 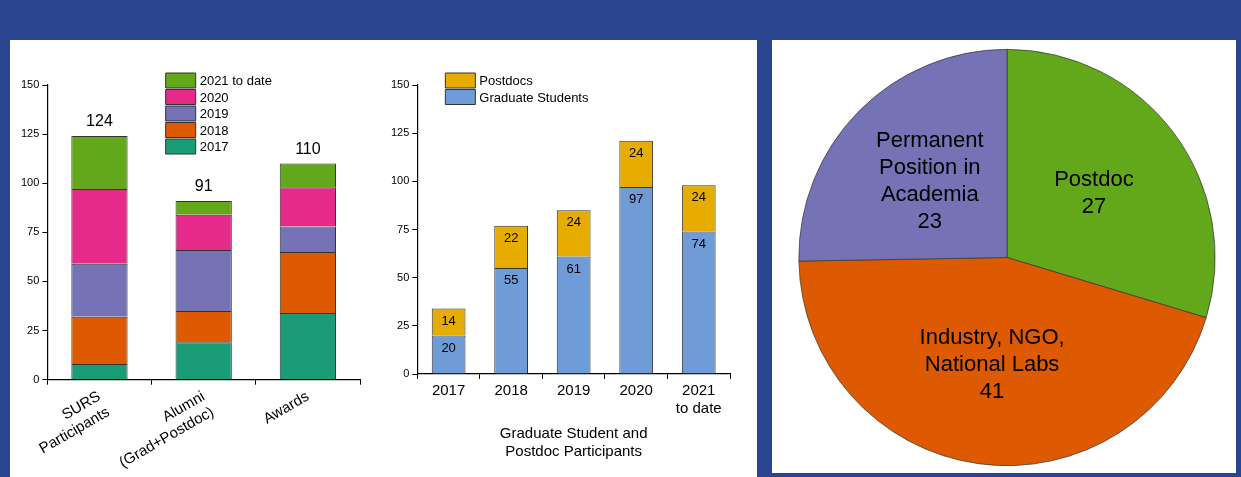 What do you see at coordinates (573, 268) in the screenshot?
I see `data-label: 61` at bounding box center [573, 268].